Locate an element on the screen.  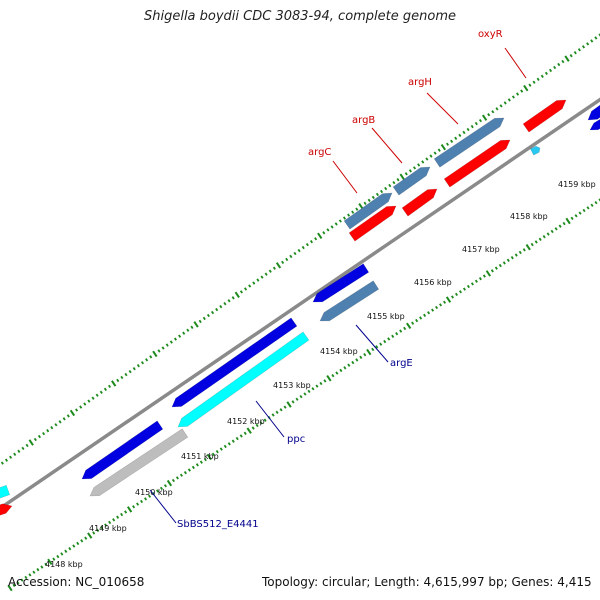
gene-label-arge: argE is located at coordinates (401, 363).